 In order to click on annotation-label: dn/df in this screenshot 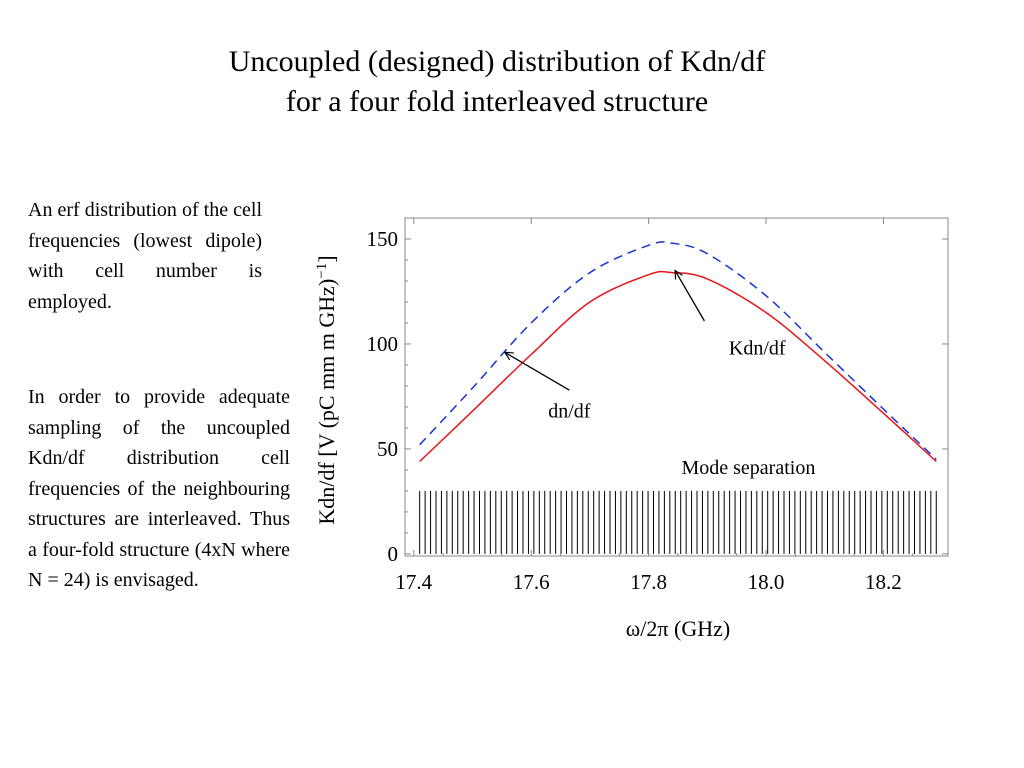, I will do `click(569, 411)`.